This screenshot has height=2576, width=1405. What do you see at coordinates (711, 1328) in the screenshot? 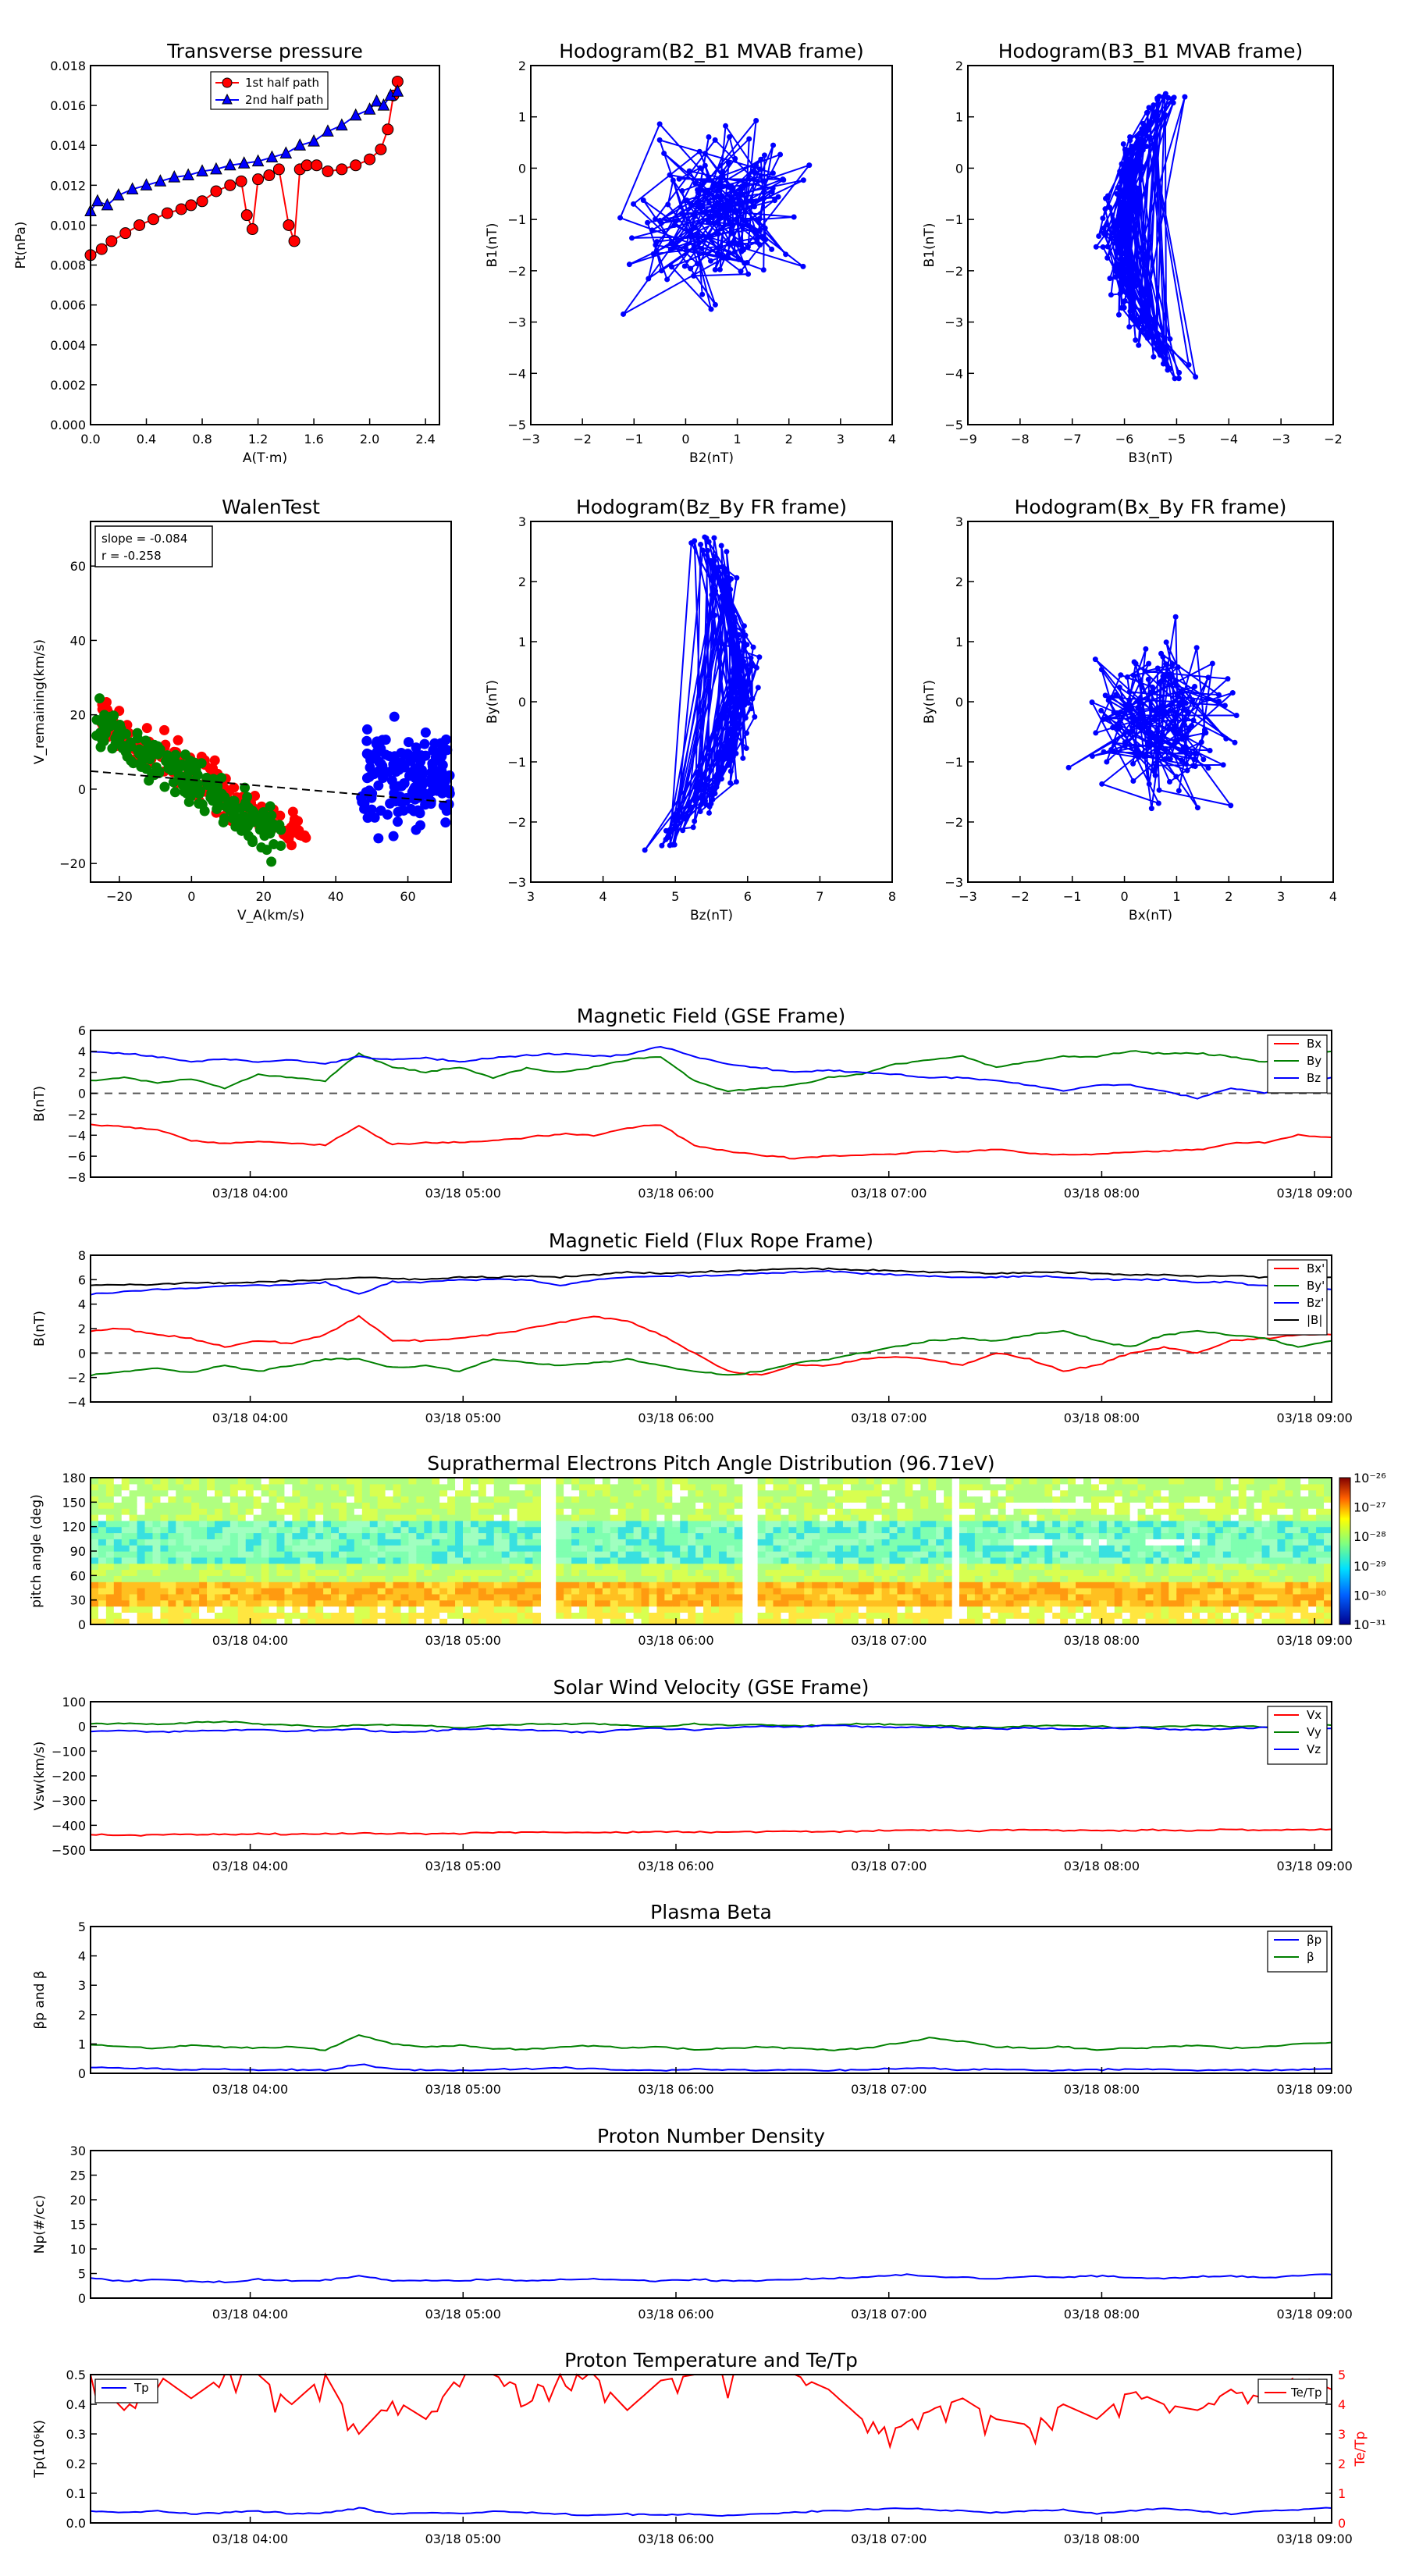
I see `plot-frame` at bounding box center [711, 1328].